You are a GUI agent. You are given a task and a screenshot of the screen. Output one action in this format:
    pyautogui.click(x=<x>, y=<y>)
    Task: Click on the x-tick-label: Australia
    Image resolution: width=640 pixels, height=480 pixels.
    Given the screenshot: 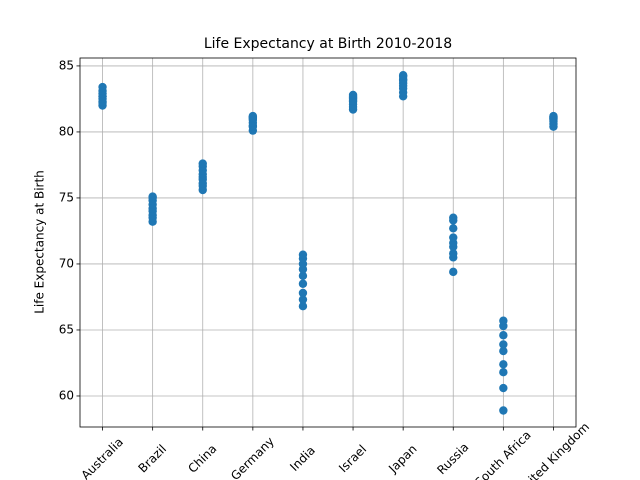 What is the action you would take?
    pyautogui.click(x=101, y=457)
    